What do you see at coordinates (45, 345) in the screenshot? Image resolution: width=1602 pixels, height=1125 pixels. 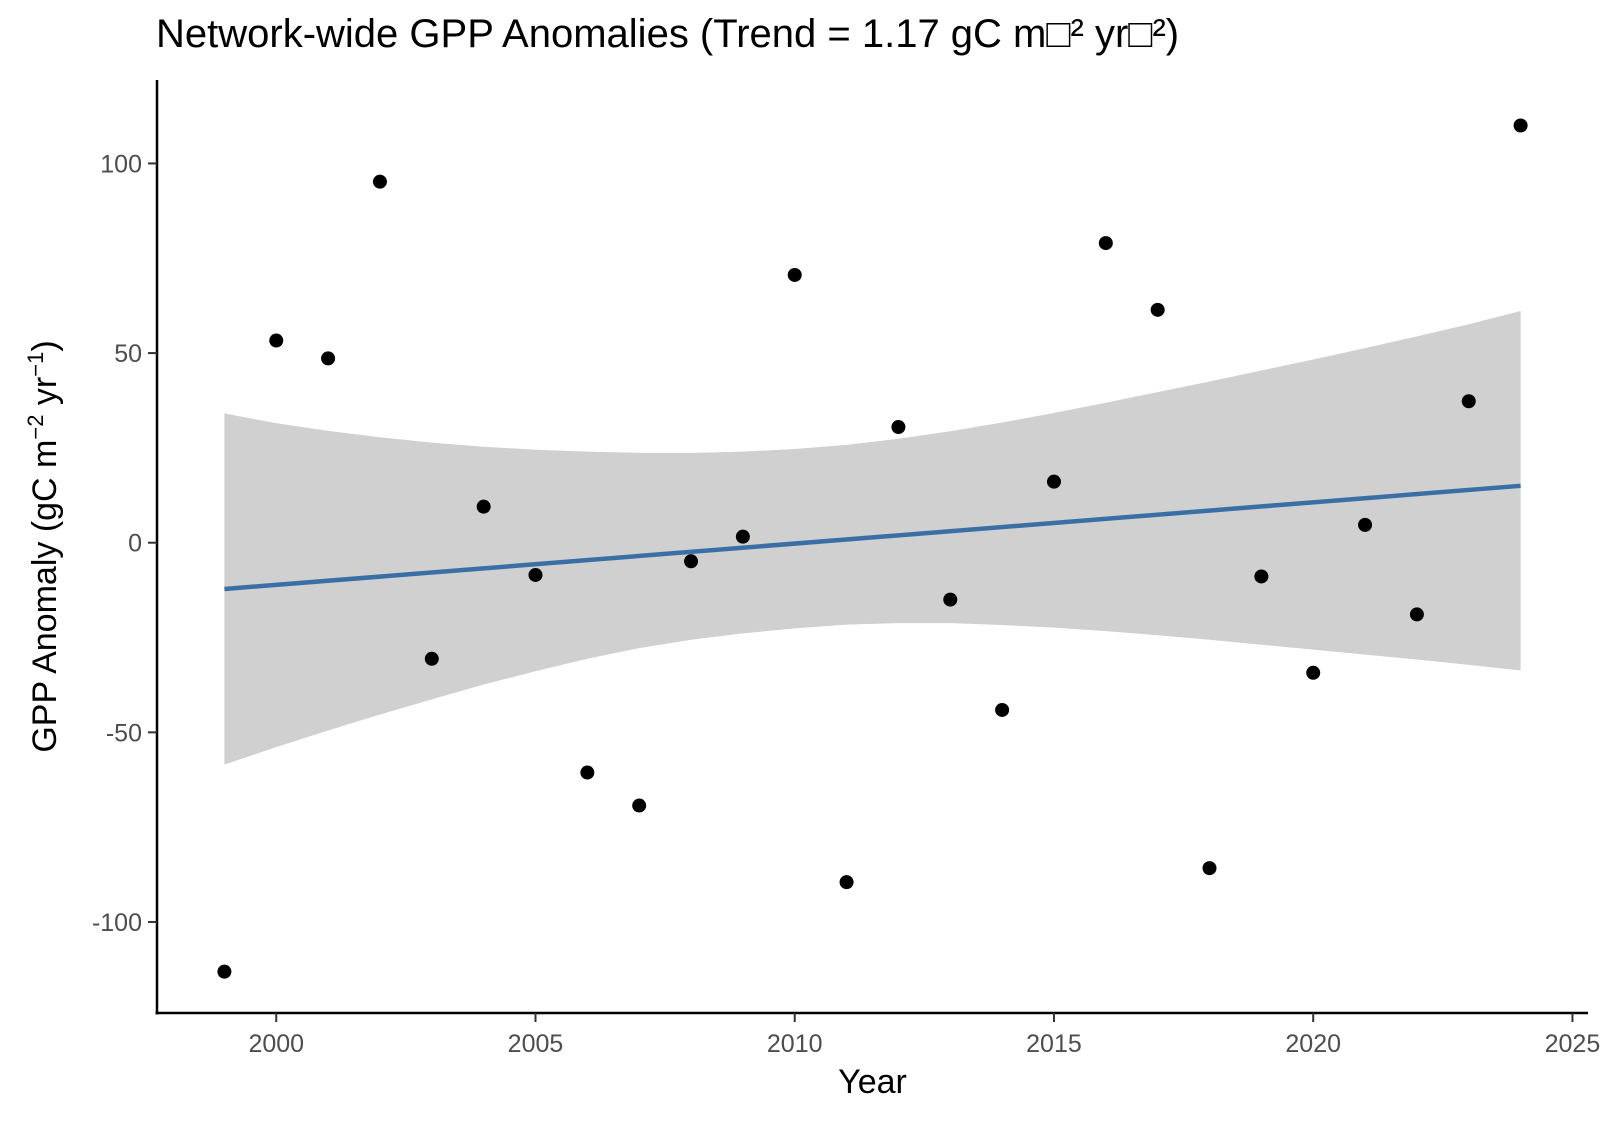 I see `y-axis-title-part: )` at bounding box center [45, 345].